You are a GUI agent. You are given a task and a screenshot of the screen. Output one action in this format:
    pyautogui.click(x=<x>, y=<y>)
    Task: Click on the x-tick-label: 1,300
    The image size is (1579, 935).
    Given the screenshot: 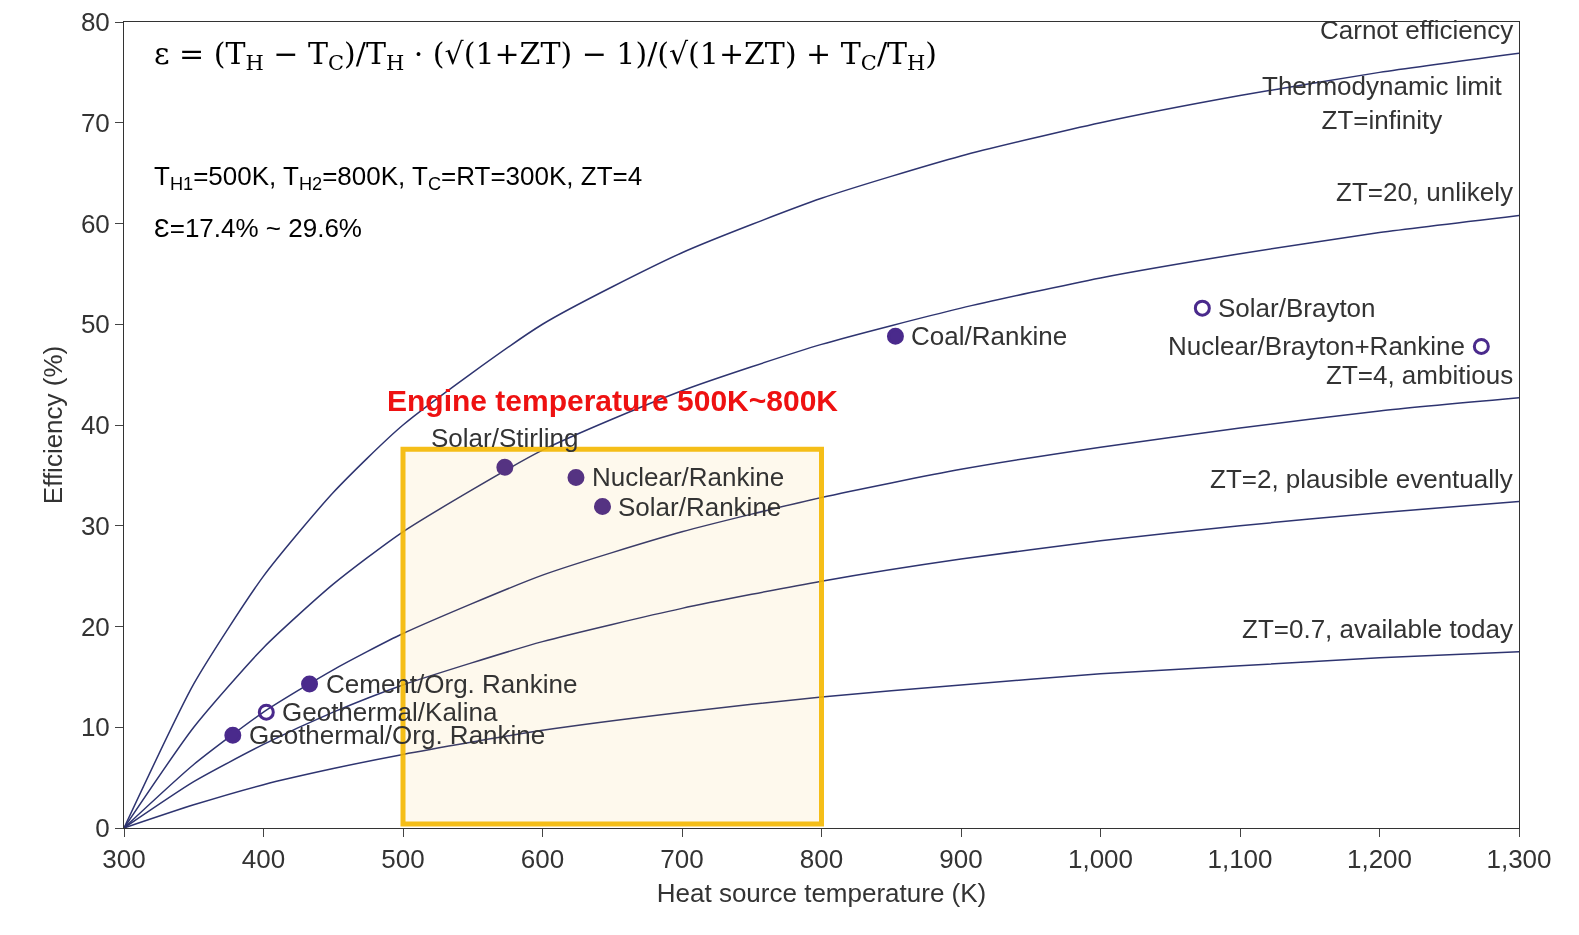 What is the action you would take?
    pyautogui.click(x=1519, y=859)
    